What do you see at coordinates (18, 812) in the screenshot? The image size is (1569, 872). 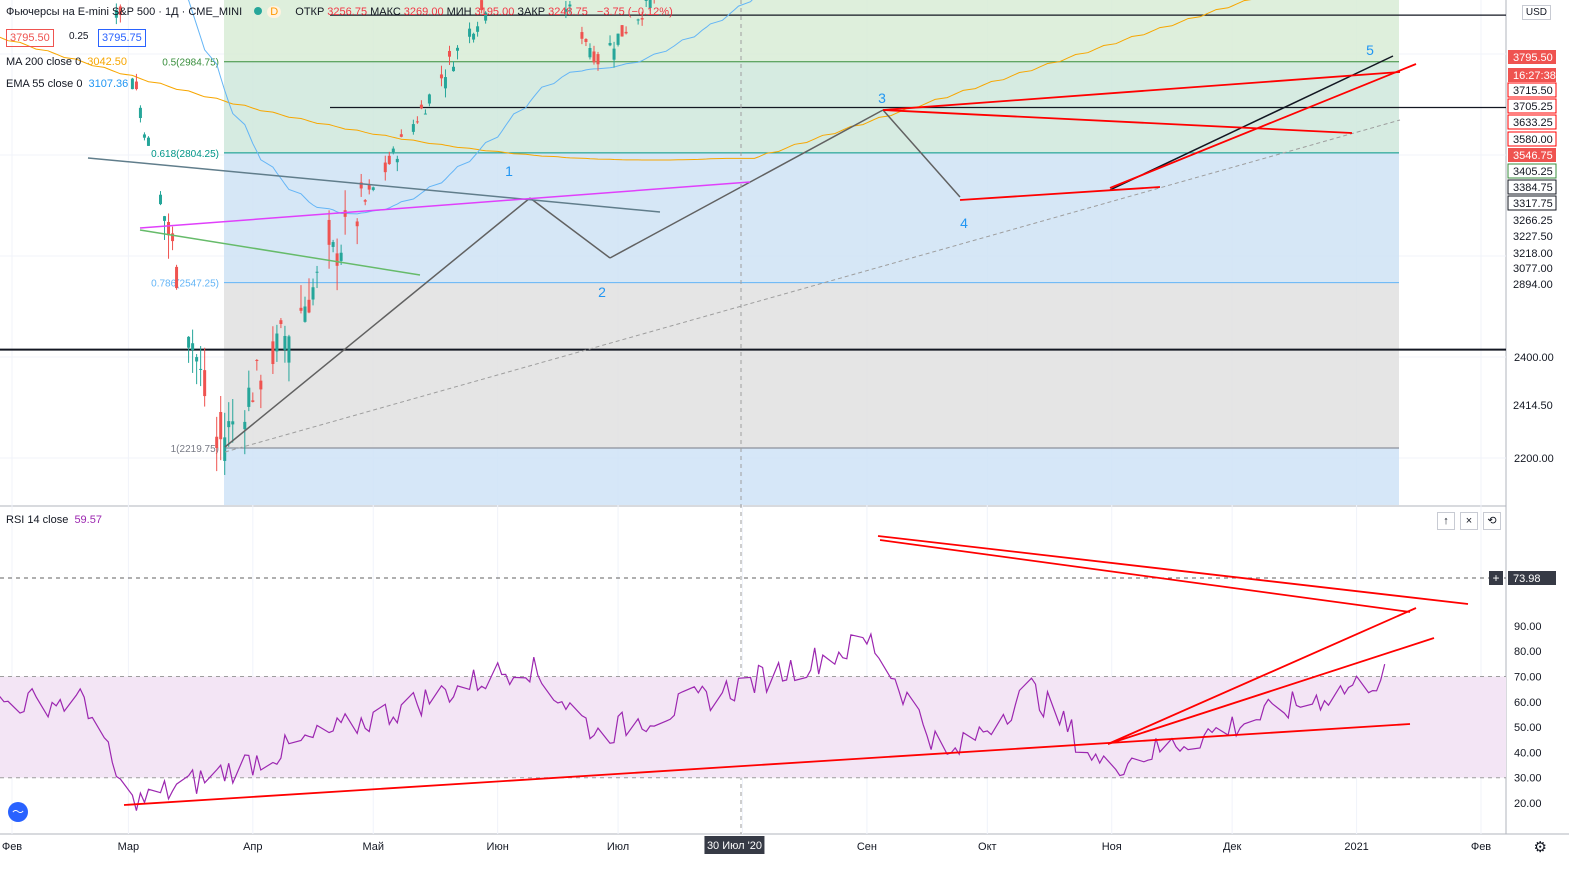 I see `tradingview-logo-icon: 〜` at bounding box center [18, 812].